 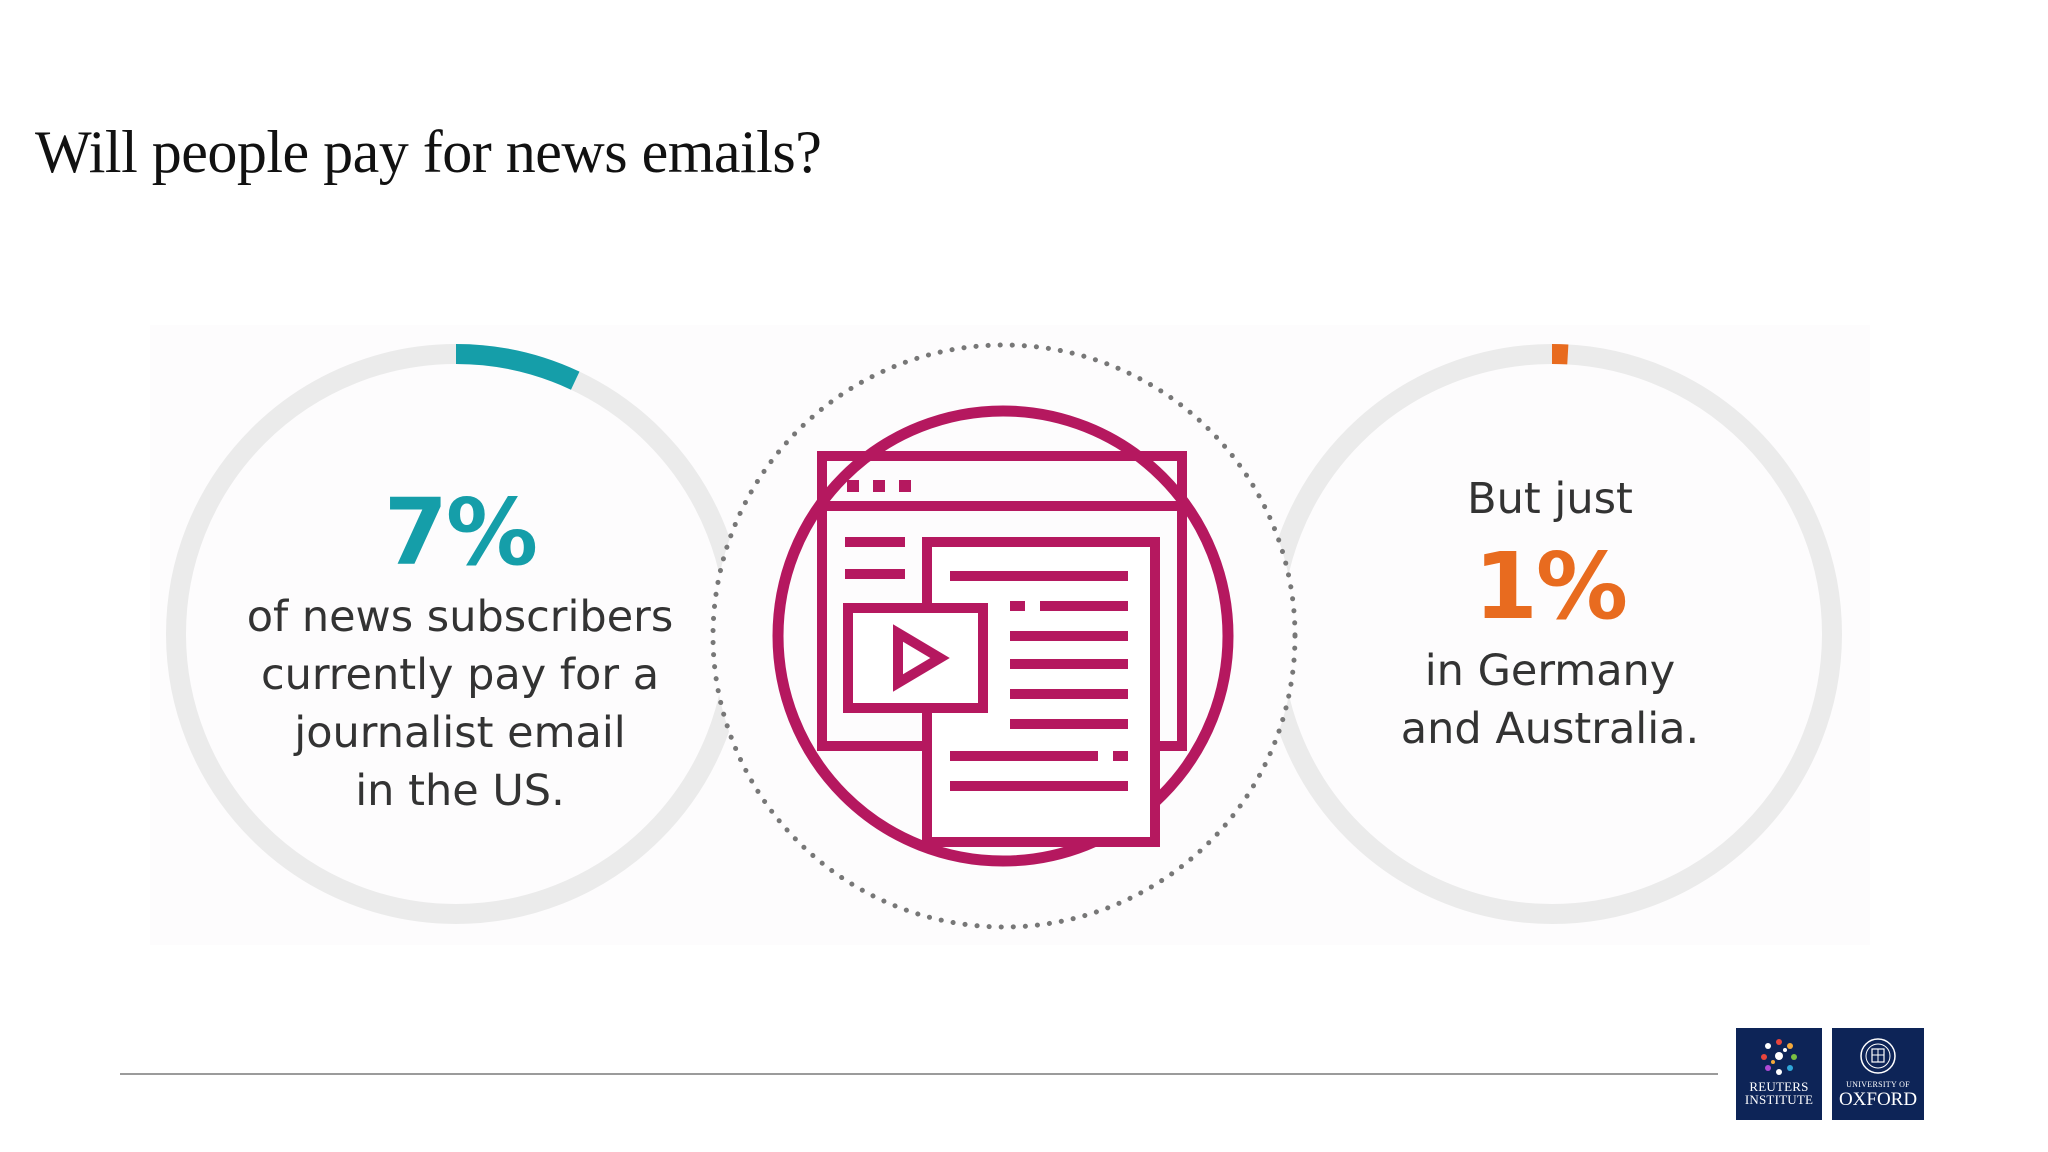 I want to click on left-stat-line-2: currently pay for a, so click(x=460, y=675).